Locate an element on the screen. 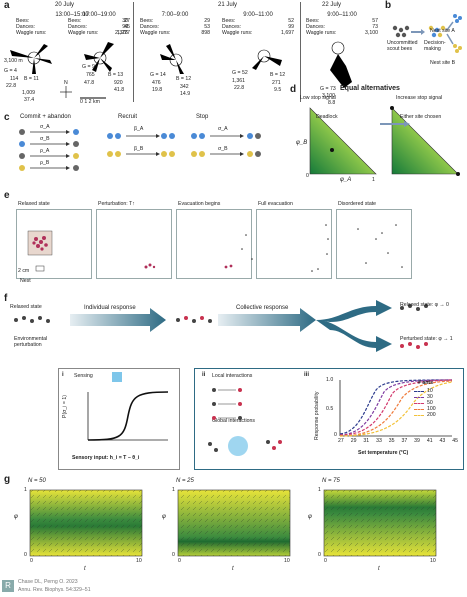 This screenshot has width=467, height=597. local-label: Local interactions is located at coordinates (232, 376).